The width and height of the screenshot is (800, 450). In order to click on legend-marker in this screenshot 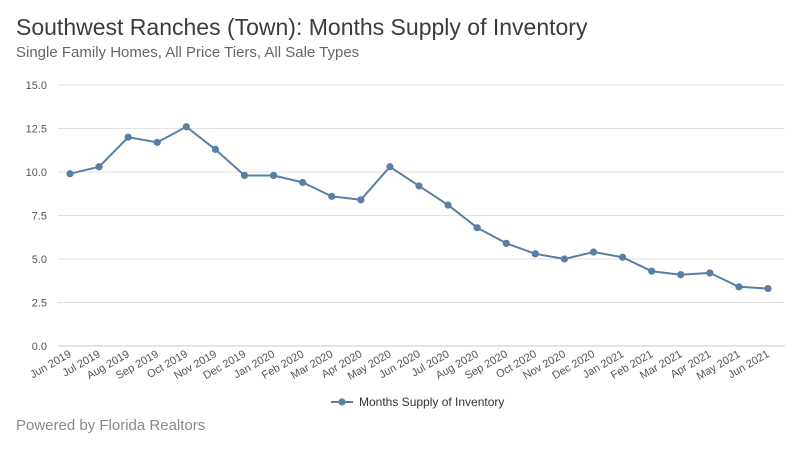, I will do `click(342, 402)`.